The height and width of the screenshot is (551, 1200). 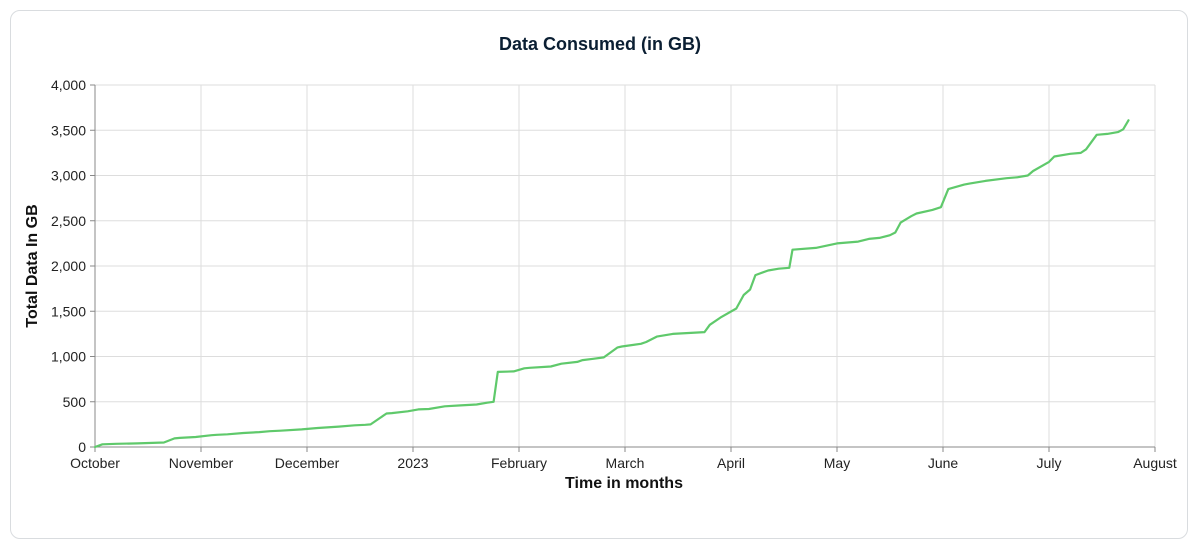 I want to click on y-tick-label: 3,500, so click(x=68, y=130).